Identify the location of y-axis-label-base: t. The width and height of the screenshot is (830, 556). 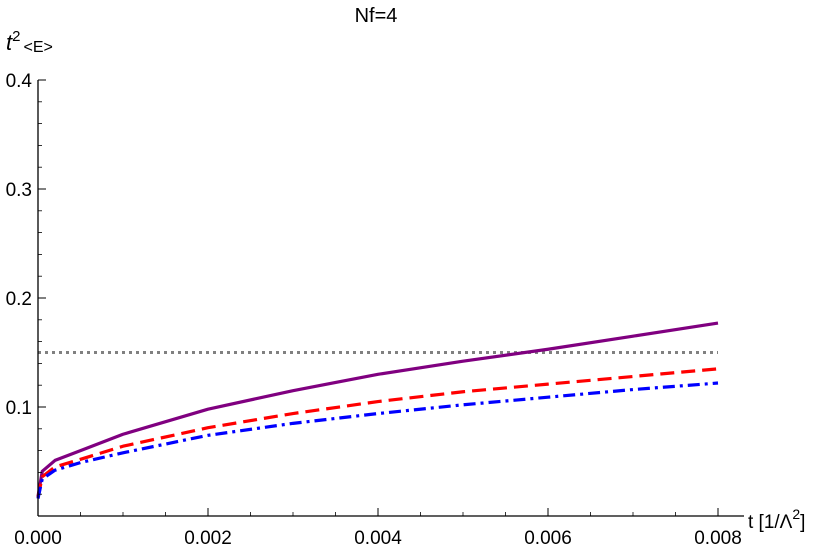
(9, 42).